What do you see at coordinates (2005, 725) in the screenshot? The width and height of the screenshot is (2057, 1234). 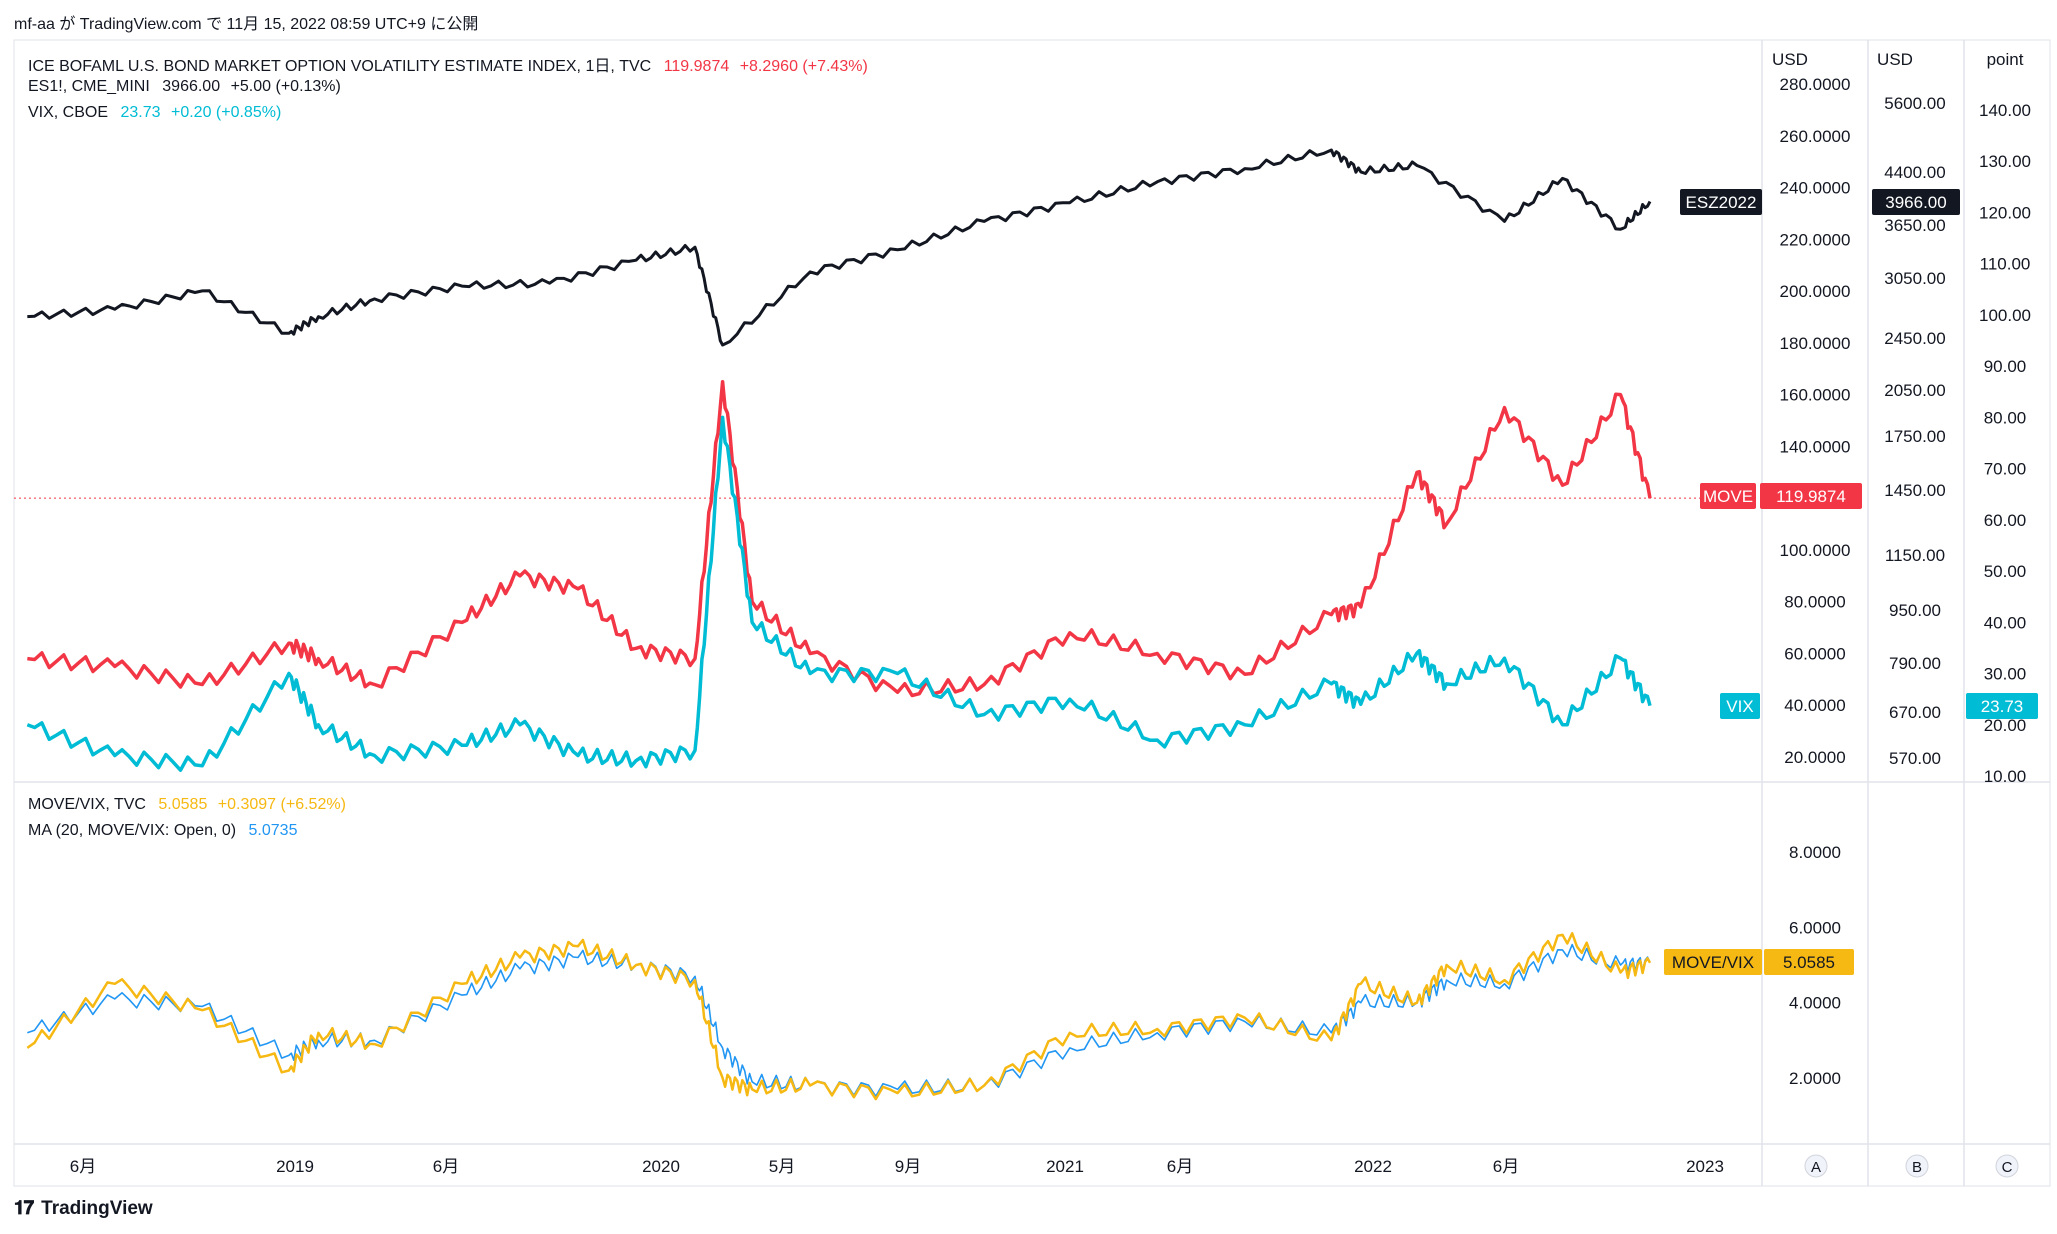 I see `vix-tick-label: 20.00` at bounding box center [2005, 725].